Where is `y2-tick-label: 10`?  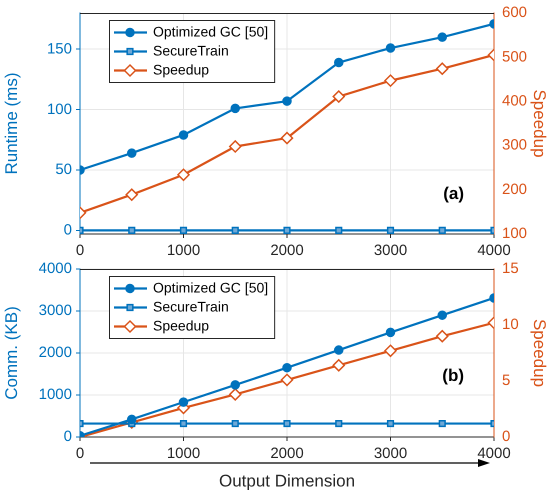 y2-tick-label: 10 is located at coordinates (510, 325).